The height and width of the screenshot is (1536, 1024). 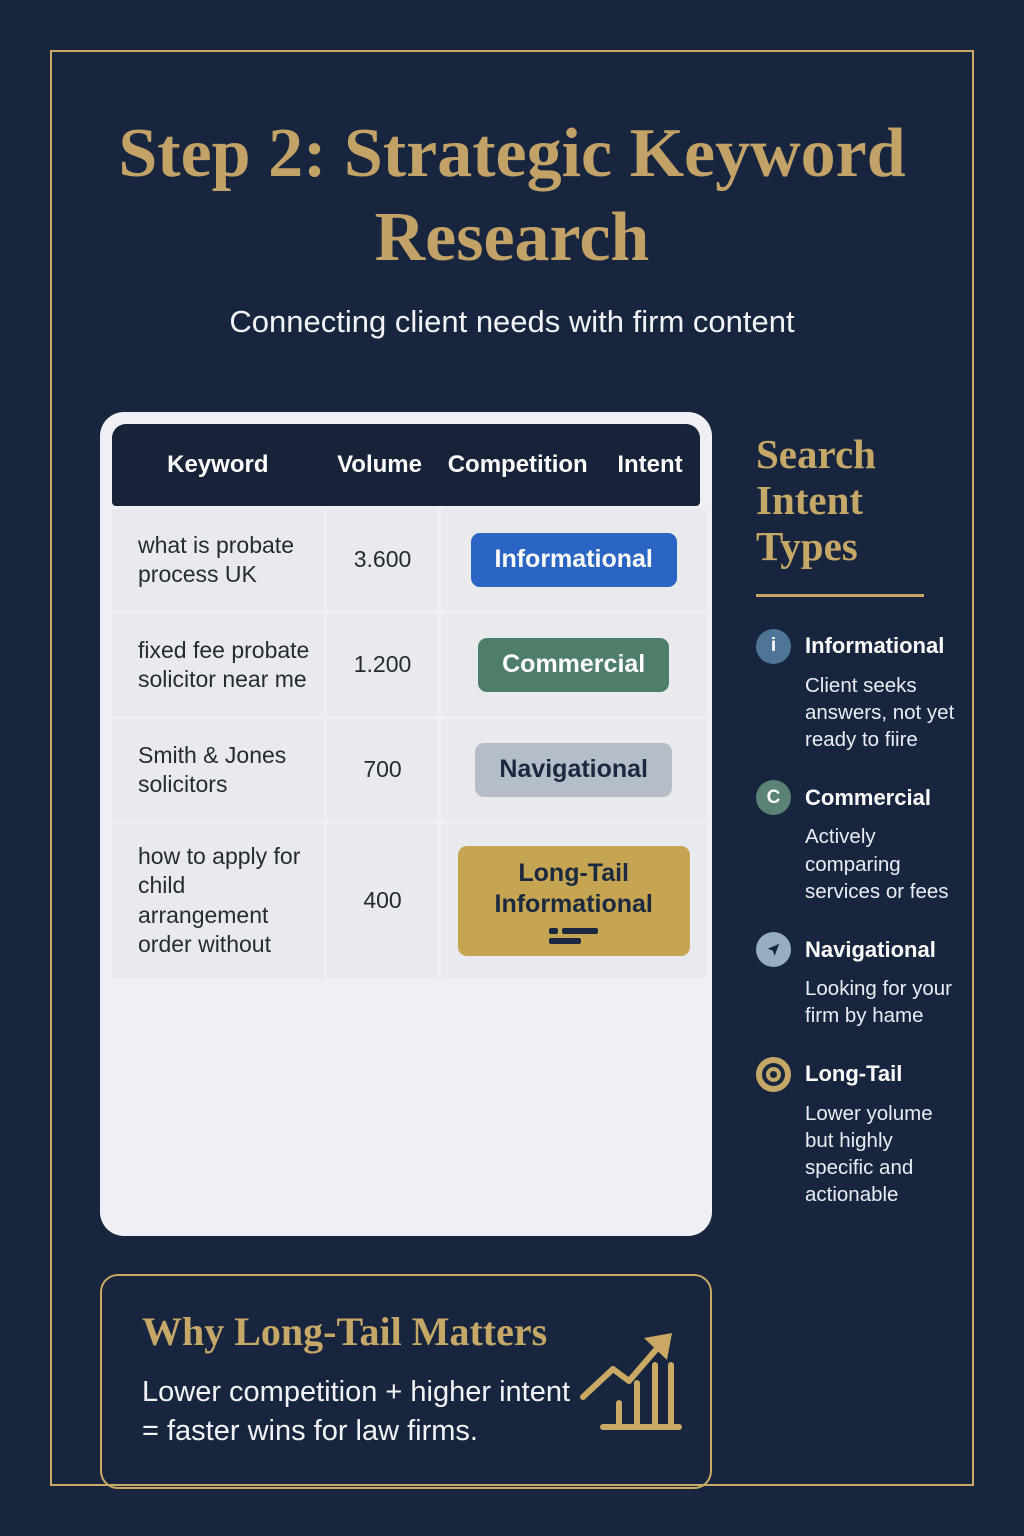 I want to click on intent-type-label: Informational, so click(x=875, y=646).